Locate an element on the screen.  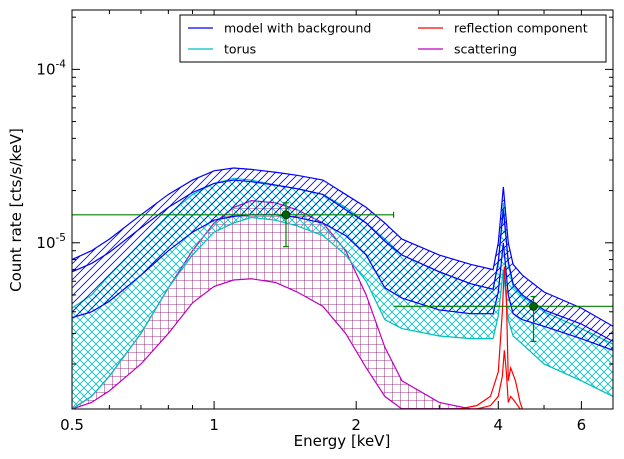
y-tick-label: 10⁻⁵ is located at coordinates (51, 242).